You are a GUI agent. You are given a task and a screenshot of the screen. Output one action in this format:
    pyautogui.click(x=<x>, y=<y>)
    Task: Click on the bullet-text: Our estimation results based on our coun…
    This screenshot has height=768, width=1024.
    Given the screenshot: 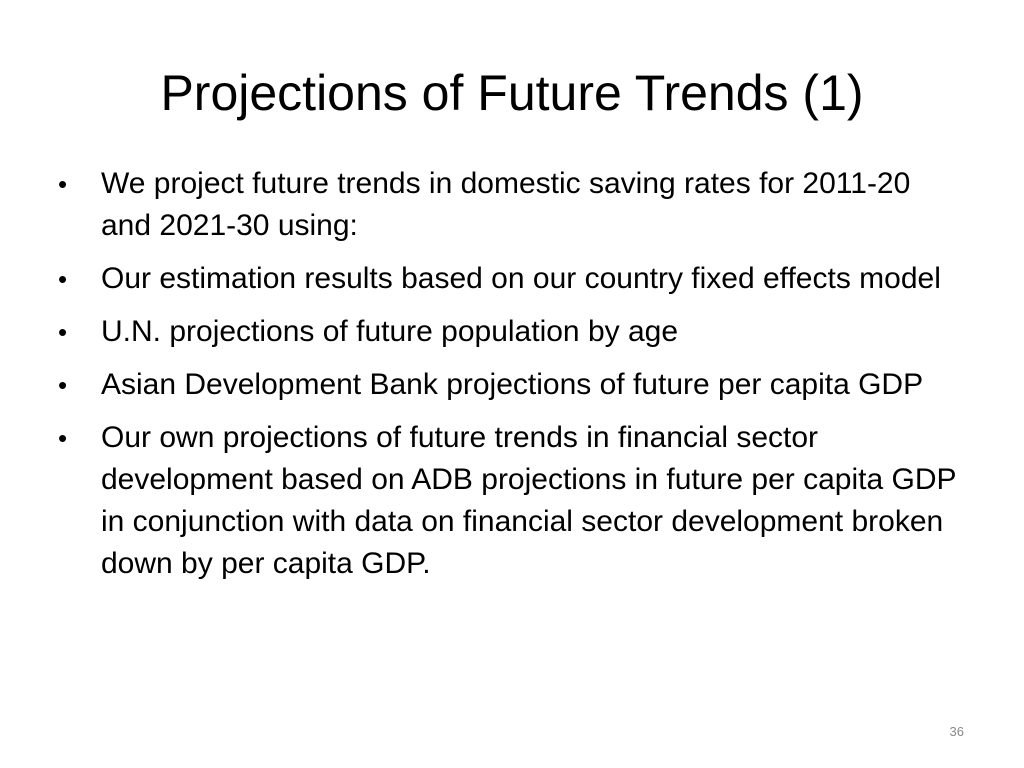 What is the action you would take?
    pyautogui.click(x=521, y=278)
    